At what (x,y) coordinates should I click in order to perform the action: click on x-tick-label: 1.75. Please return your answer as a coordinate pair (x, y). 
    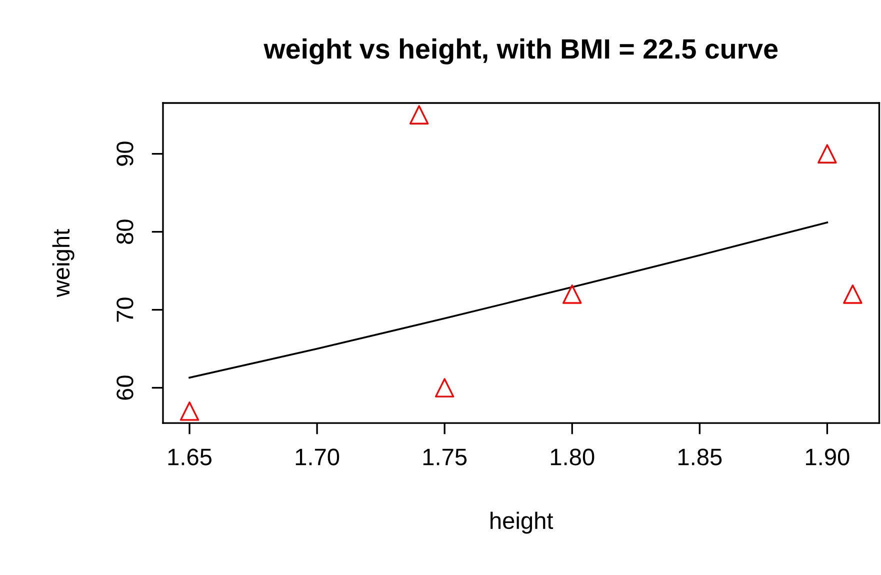
    Looking at the image, I should click on (445, 457).